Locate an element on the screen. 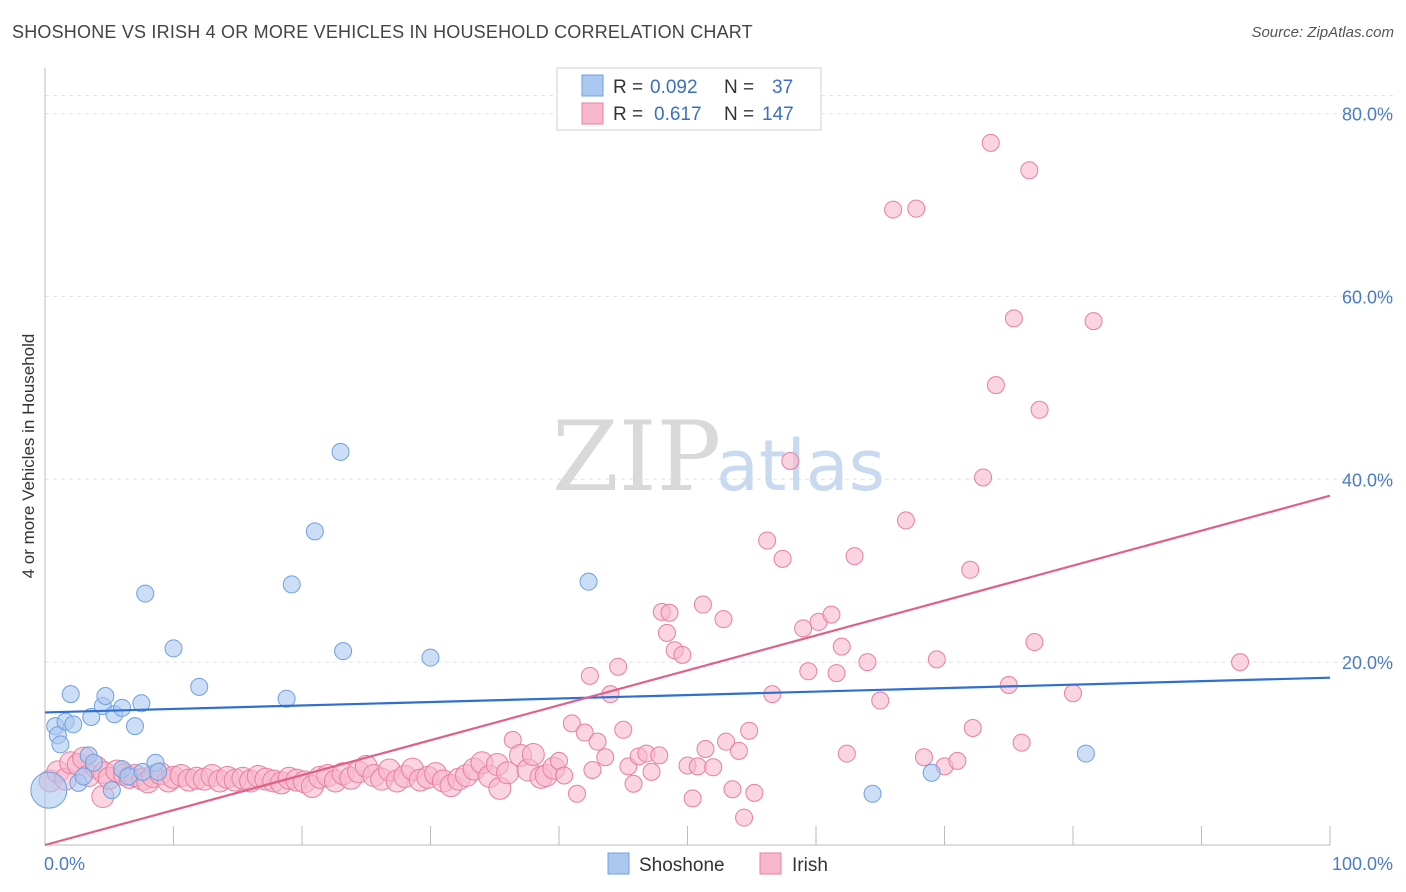 The width and height of the screenshot is (1406, 892). shoshone-trend-line is located at coordinates (687, 695).